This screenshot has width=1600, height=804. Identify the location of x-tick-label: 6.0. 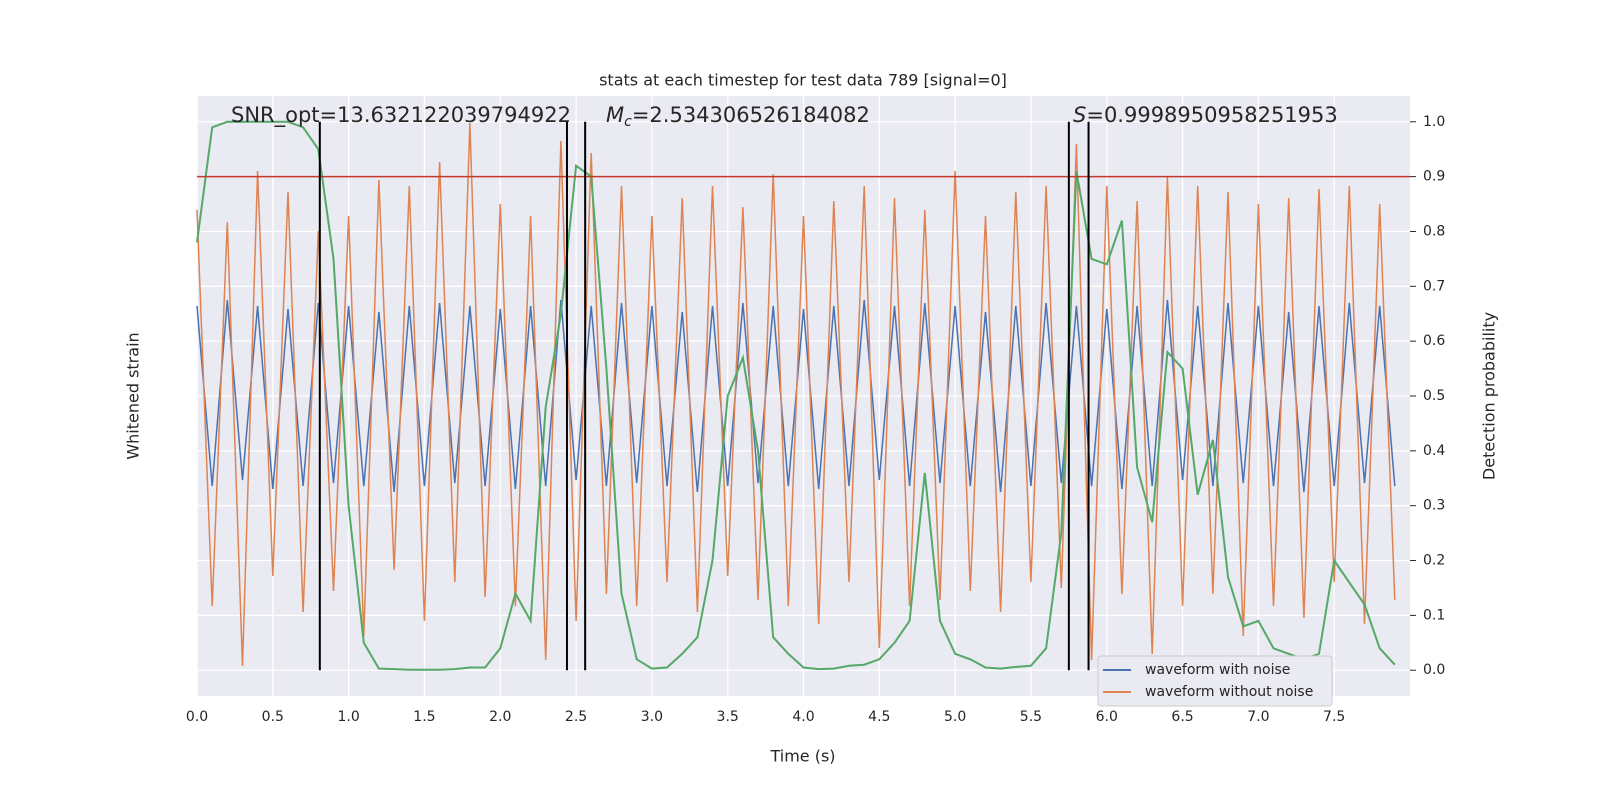
(1107, 717).